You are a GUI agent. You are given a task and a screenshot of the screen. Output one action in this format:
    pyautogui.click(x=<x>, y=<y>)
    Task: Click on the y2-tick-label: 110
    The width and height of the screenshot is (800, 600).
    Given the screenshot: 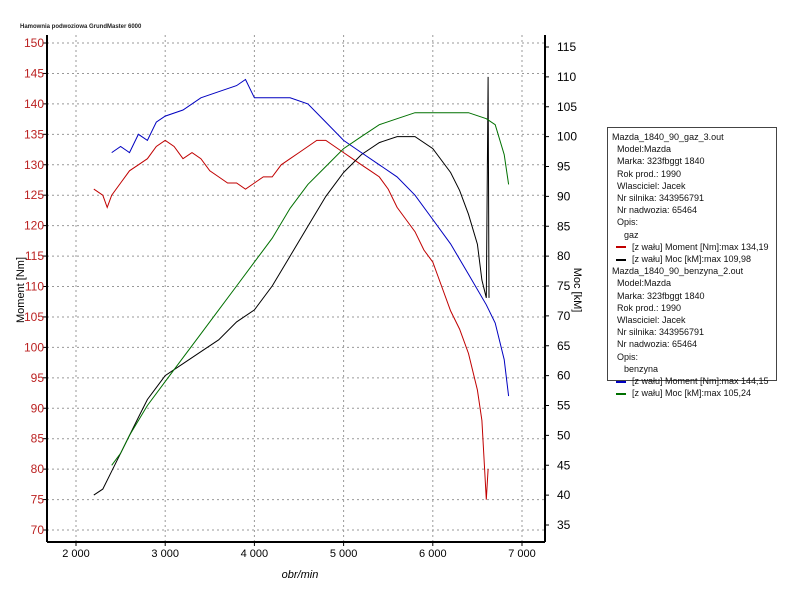 What is the action you would take?
    pyautogui.click(x=566, y=77)
    